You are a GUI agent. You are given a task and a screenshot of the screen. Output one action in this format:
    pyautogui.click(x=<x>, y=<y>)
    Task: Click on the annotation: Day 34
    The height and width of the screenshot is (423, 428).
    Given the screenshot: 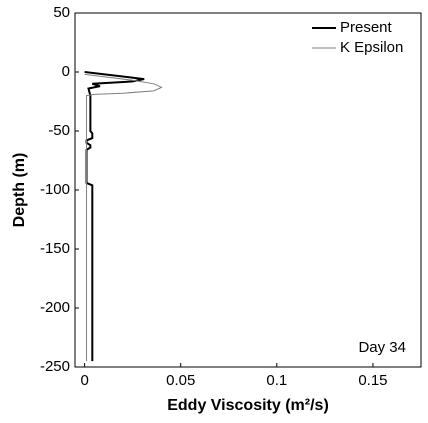 What is the action you would take?
    pyautogui.click(x=382, y=347)
    